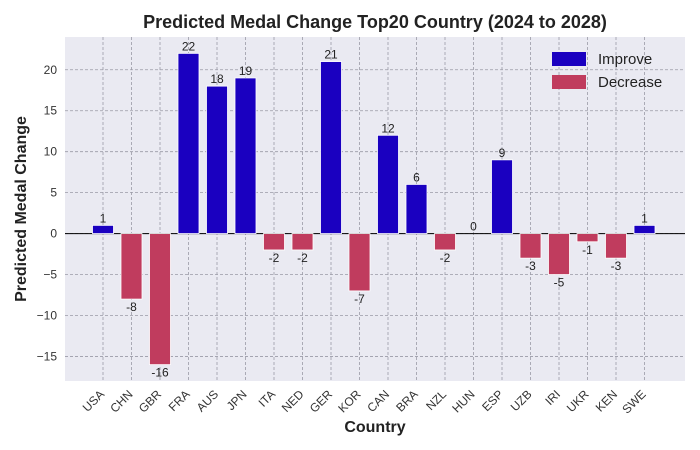 This screenshot has width=700, height=450. What do you see at coordinates (359, 299) in the screenshot?
I see `data-label-kor: -7` at bounding box center [359, 299].